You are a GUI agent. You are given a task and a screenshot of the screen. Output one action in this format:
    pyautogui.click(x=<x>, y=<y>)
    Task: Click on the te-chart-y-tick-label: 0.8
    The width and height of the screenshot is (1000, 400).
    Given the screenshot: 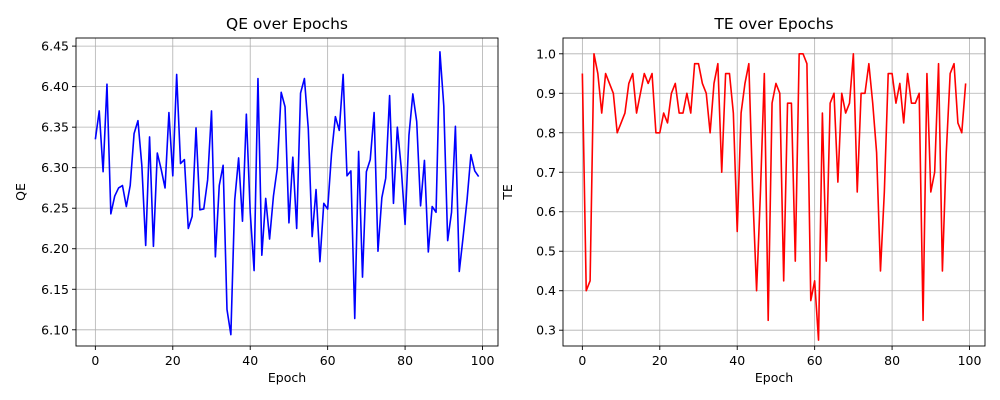 What is the action you would take?
    pyautogui.click(x=546, y=132)
    